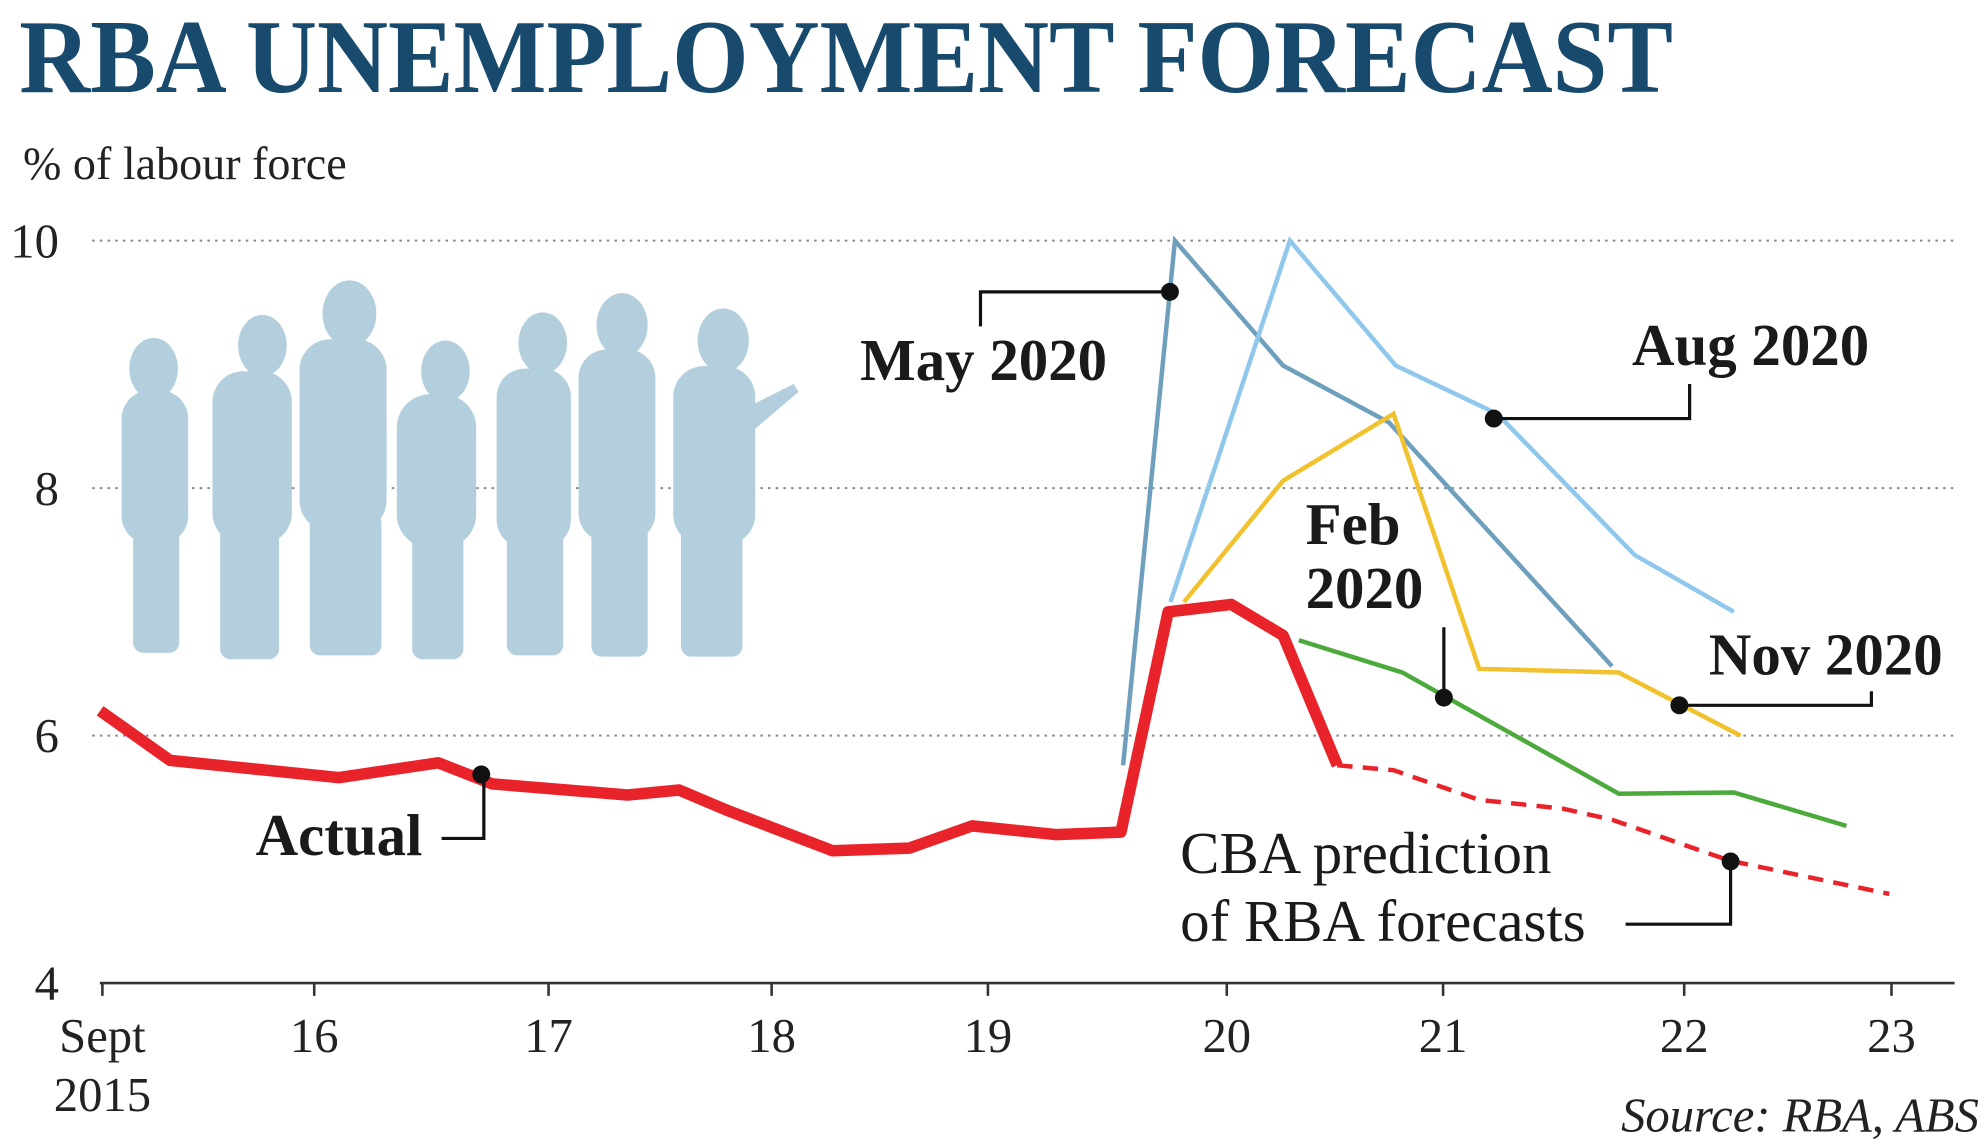 This screenshot has height=1140, width=1983. Describe the element at coordinates (771, 1036) in the screenshot. I see `x-tick-label: 18` at that location.